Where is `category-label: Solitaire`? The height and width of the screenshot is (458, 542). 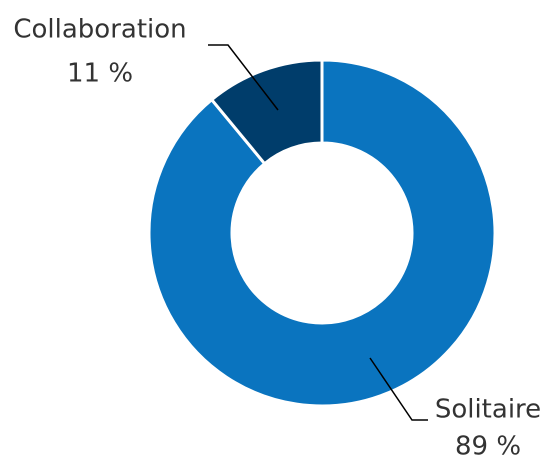
category-label: Solitaire is located at coordinates (488, 410).